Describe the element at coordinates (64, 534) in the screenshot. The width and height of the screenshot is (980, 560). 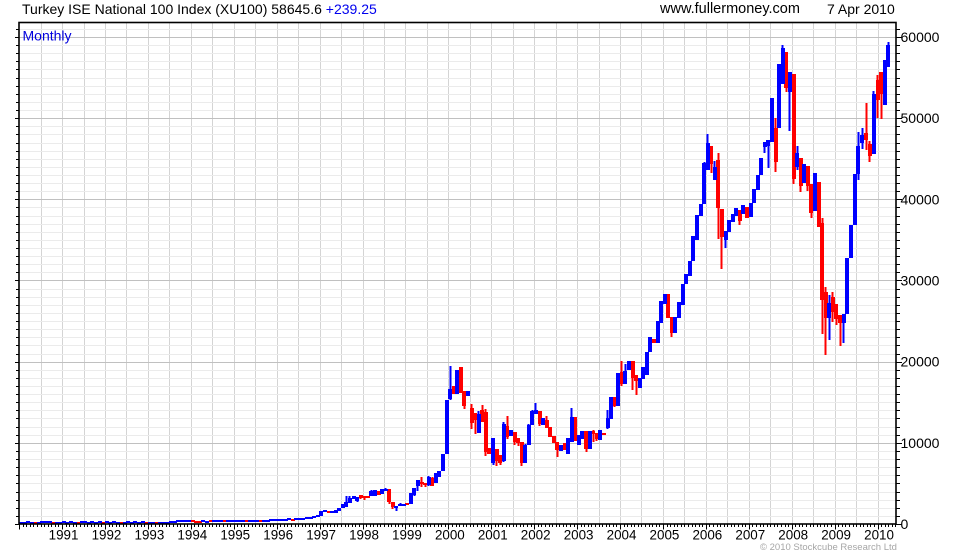
I see `svg-text: 1991` at that location.